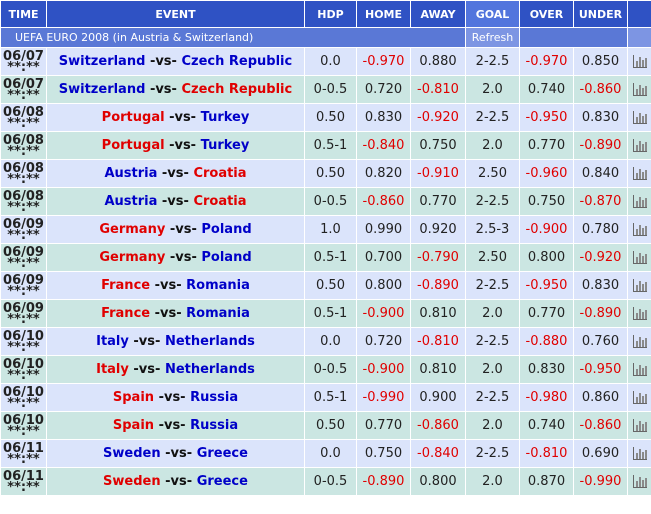 The height and width of the screenshot is (514, 651). What do you see at coordinates (600, 341) in the screenshot?
I see `under-cell: 0.760` at bounding box center [600, 341].